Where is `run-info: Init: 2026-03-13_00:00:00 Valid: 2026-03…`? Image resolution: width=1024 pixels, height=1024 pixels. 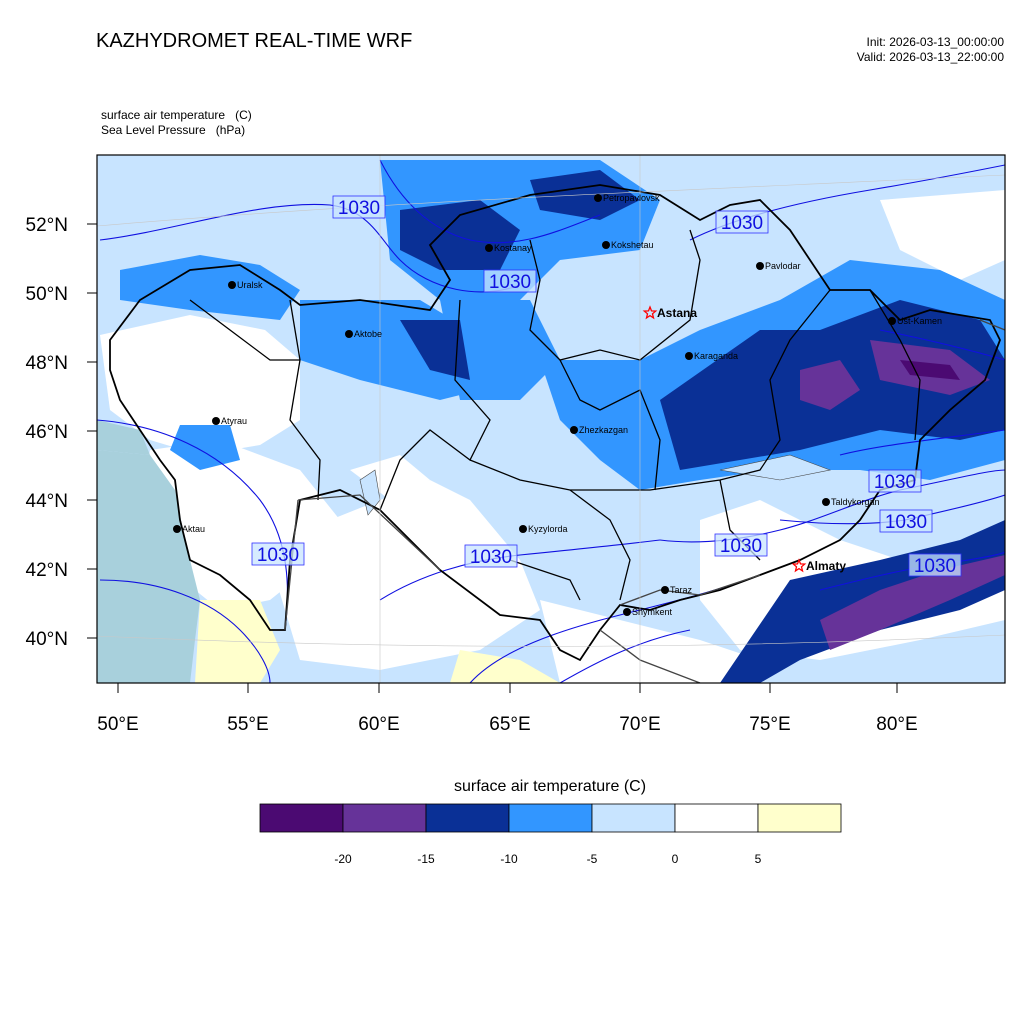
run-info: Init: 2026-03-13_00:00:00 Valid: 2026-03… is located at coordinates (930, 50).